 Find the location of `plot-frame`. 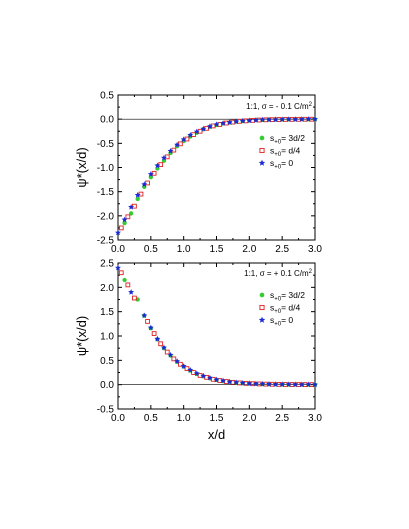

plot-frame is located at coordinates (216, 336).